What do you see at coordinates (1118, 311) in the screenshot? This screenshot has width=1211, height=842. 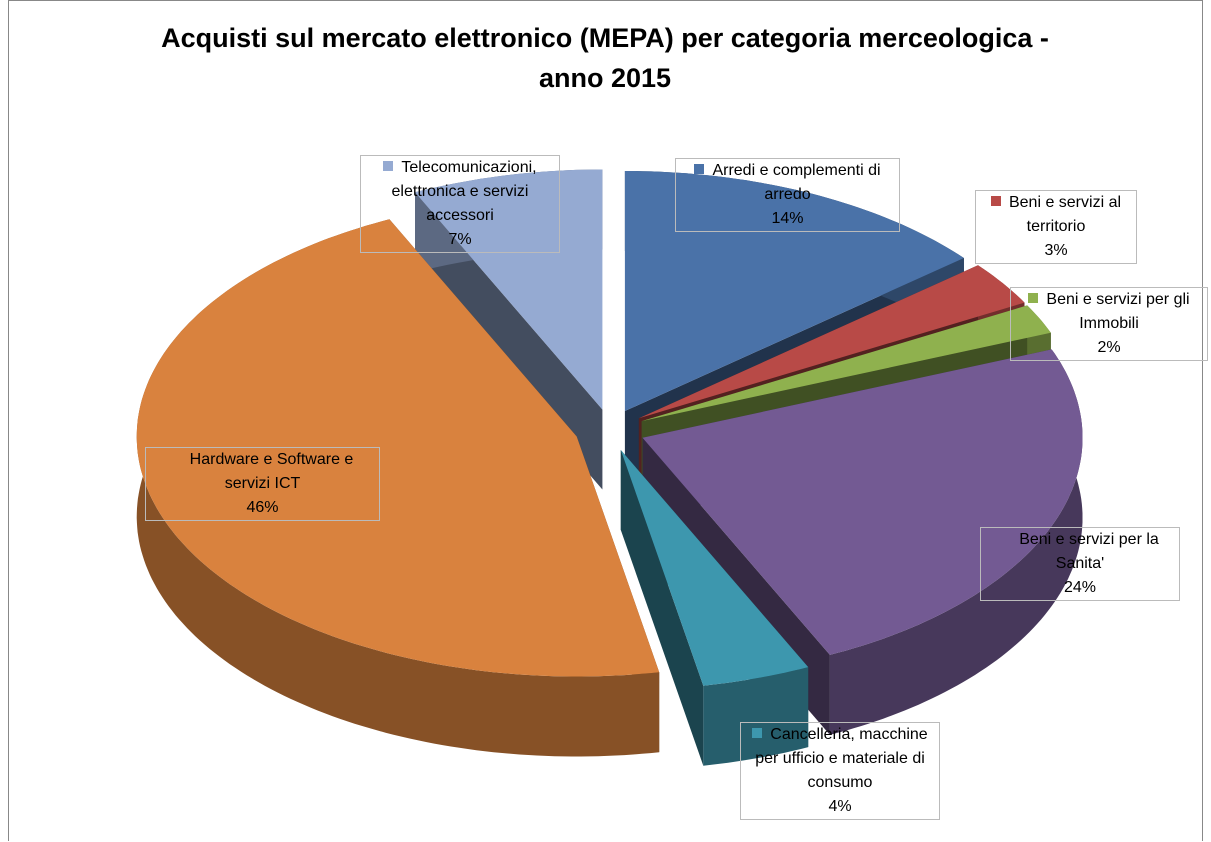 I see `category-label: Beni e servizi per gli Immobili` at bounding box center [1118, 311].